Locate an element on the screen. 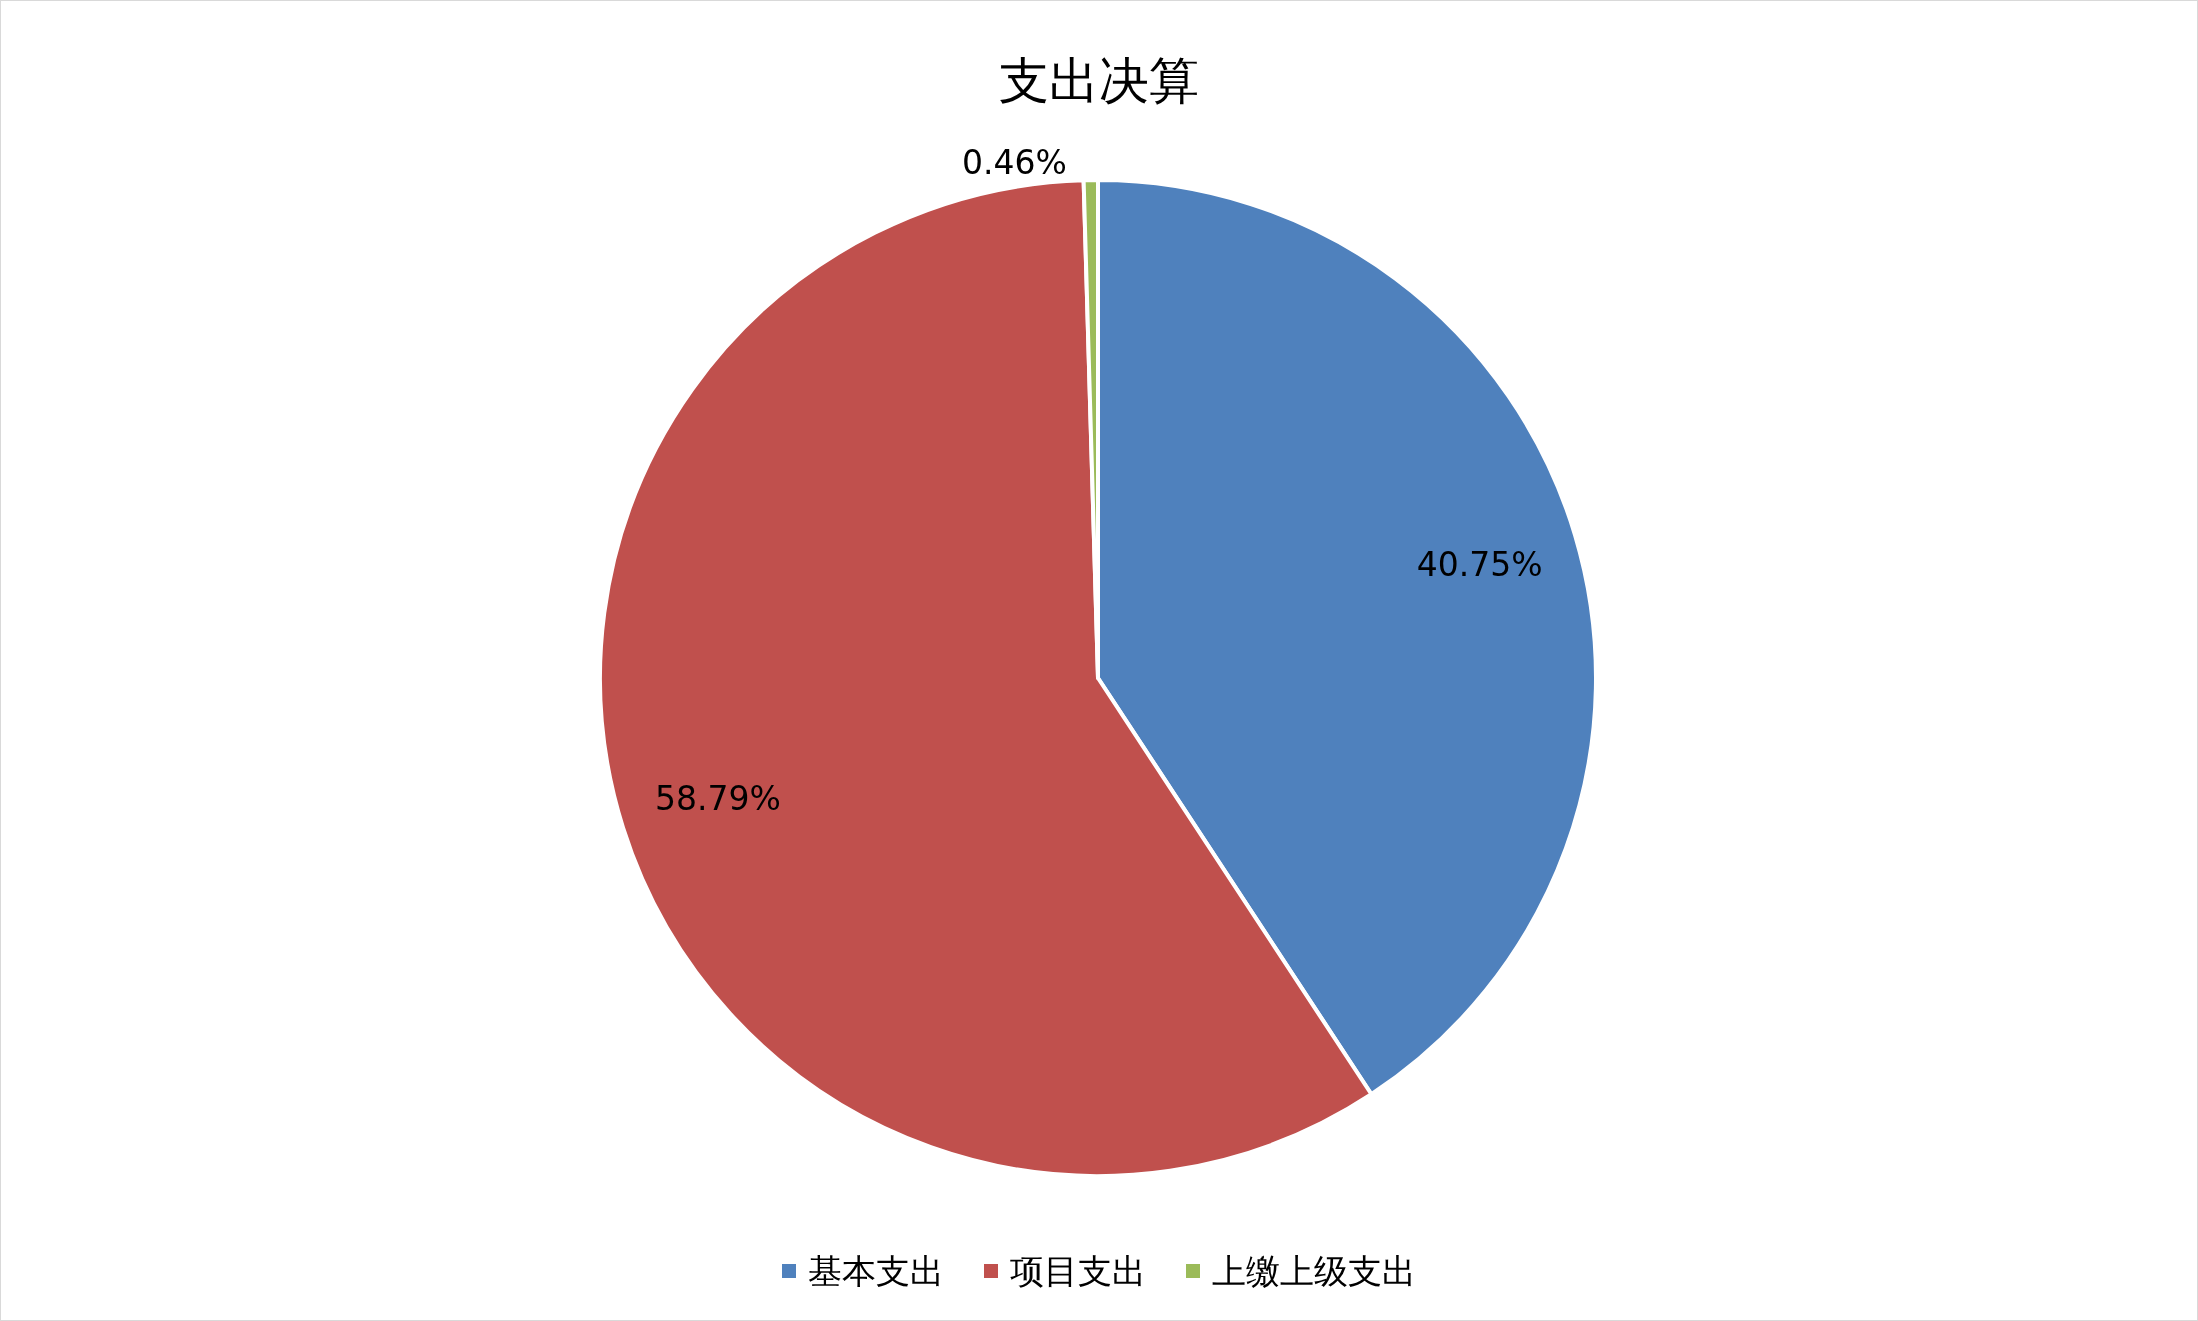 The height and width of the screenshot is (1321, 2198). legend-label: 项目支出 is located at coordinates (1078, 1271).